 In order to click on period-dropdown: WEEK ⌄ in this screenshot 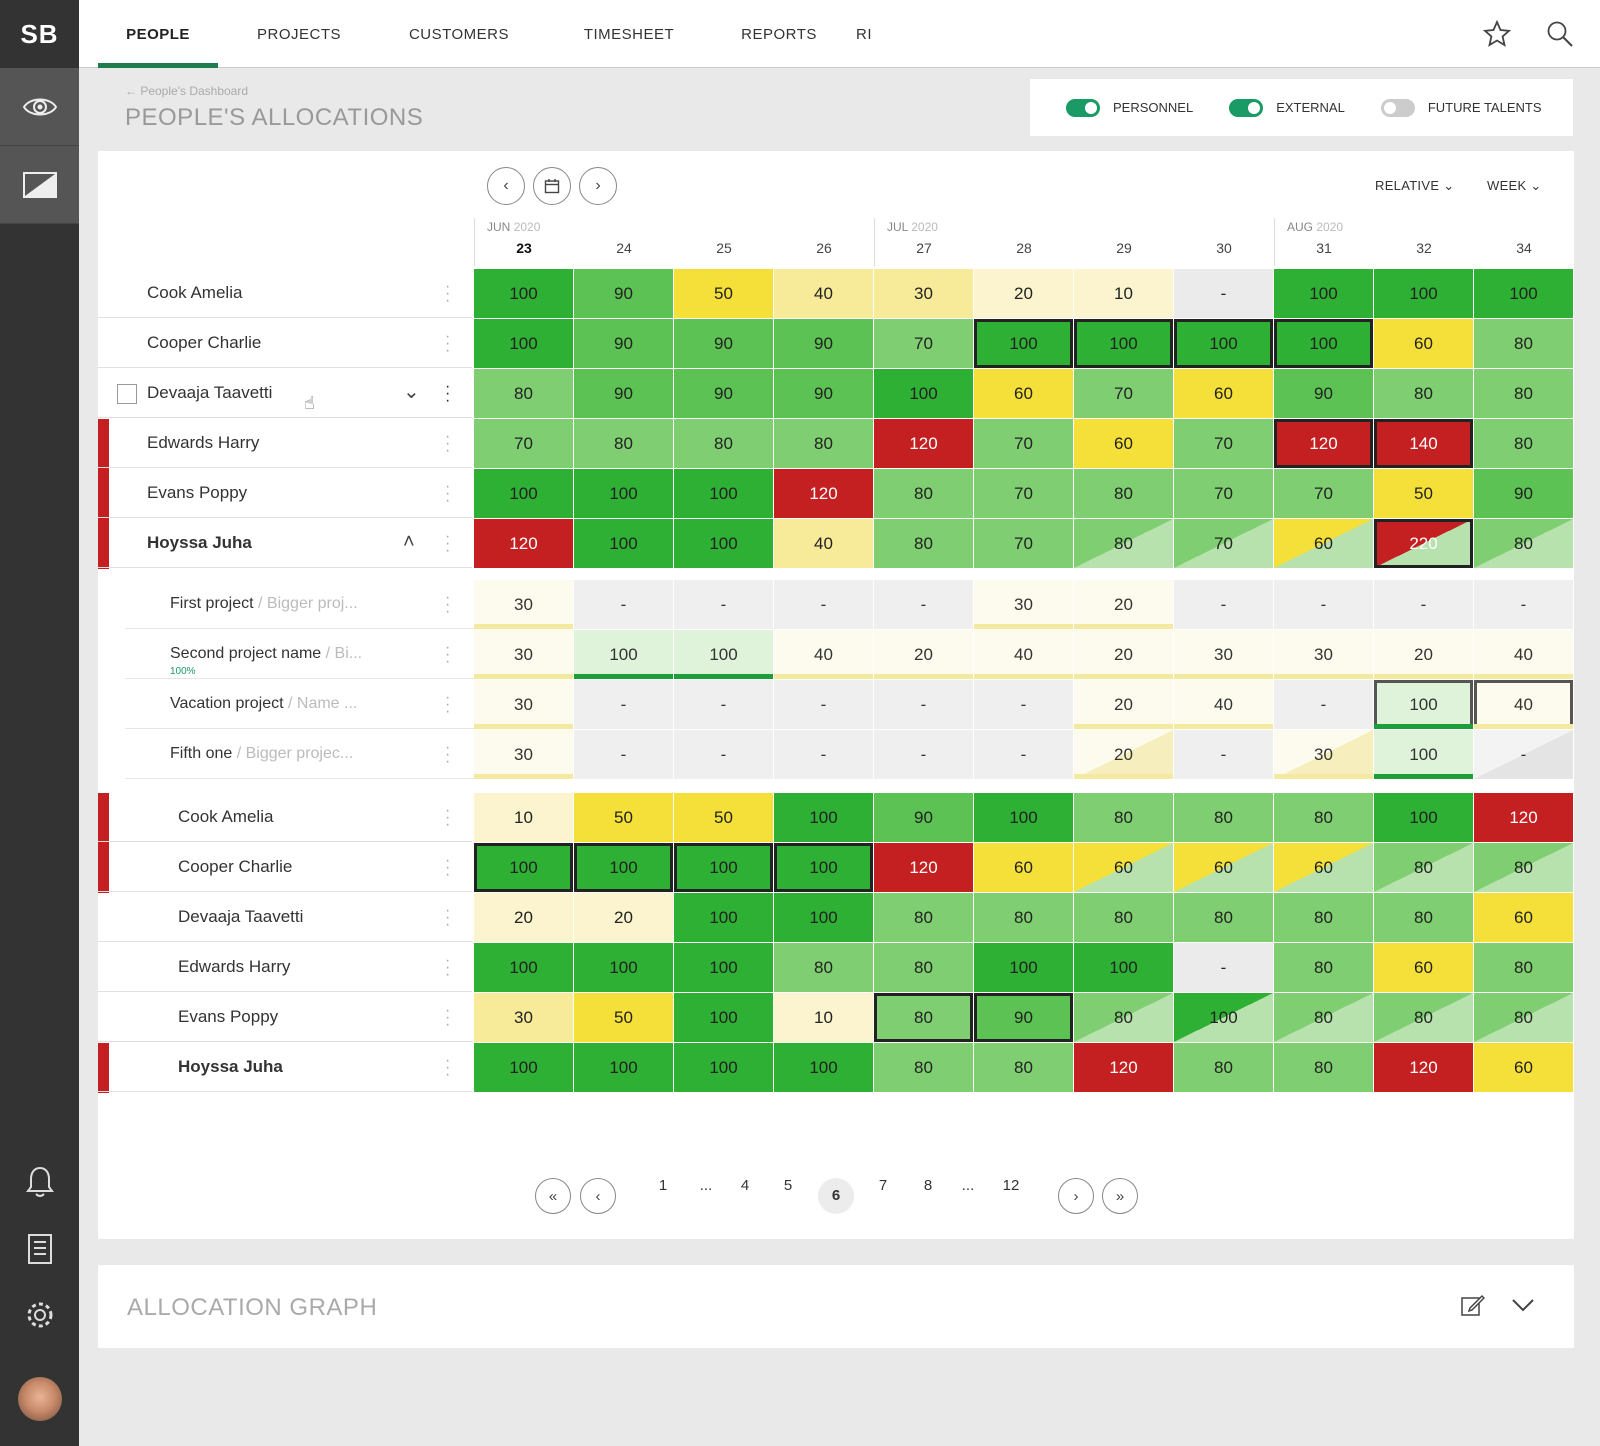, I will do `click(1514, 186)`.